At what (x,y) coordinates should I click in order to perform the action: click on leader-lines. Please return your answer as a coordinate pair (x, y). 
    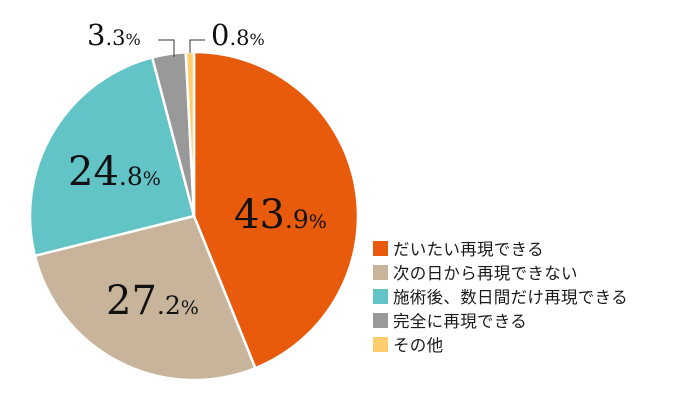
    Looking at the image, I should click on (181, 48).